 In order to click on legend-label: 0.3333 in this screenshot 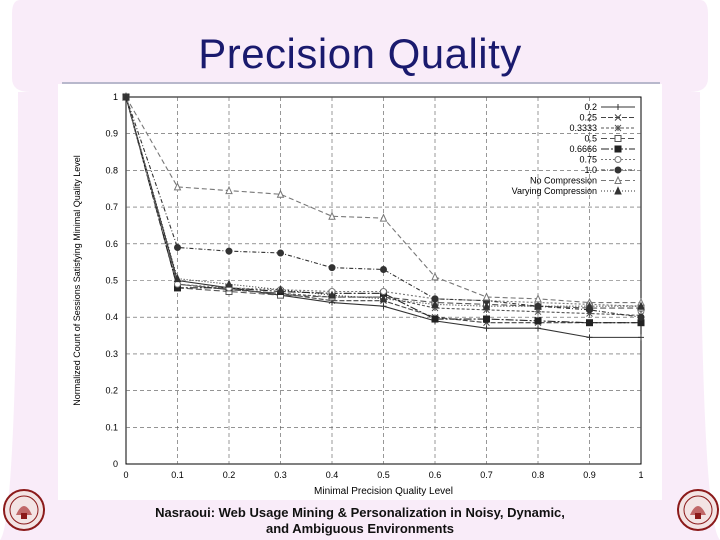, I will do `click(583, 128)`.